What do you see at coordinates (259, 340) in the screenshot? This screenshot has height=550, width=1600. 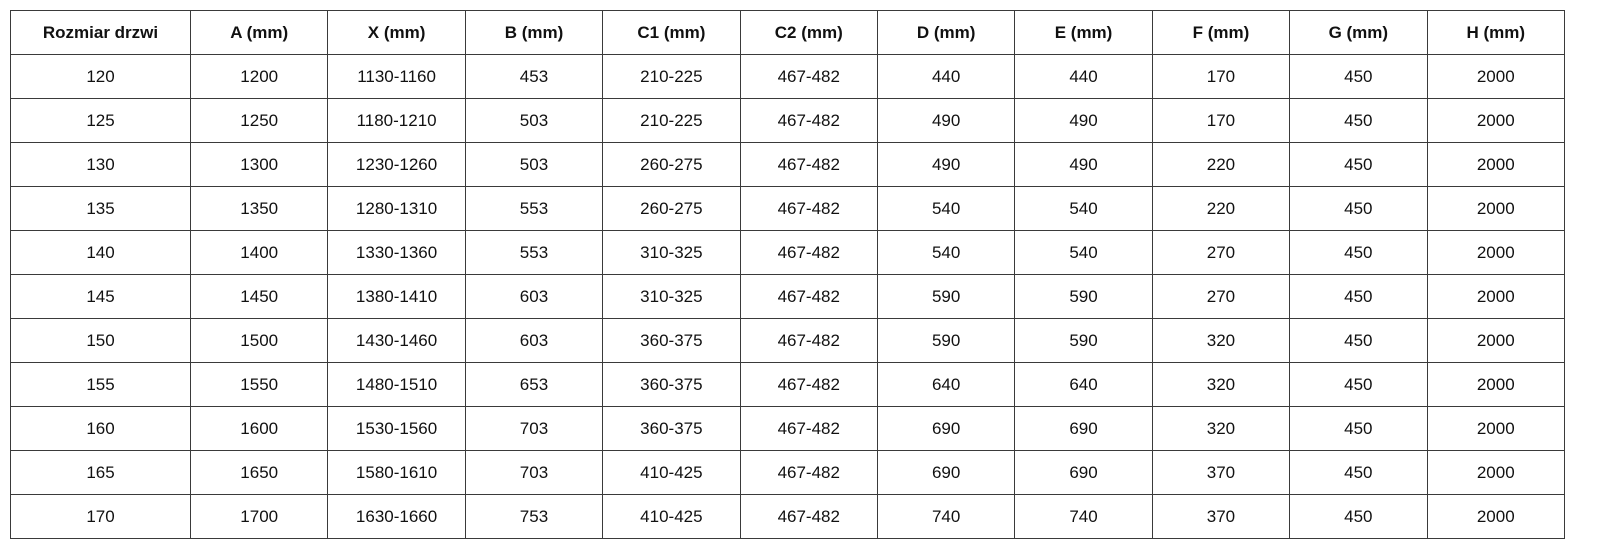 I see `table-cell: 1500` at bounding box center [259, 340].